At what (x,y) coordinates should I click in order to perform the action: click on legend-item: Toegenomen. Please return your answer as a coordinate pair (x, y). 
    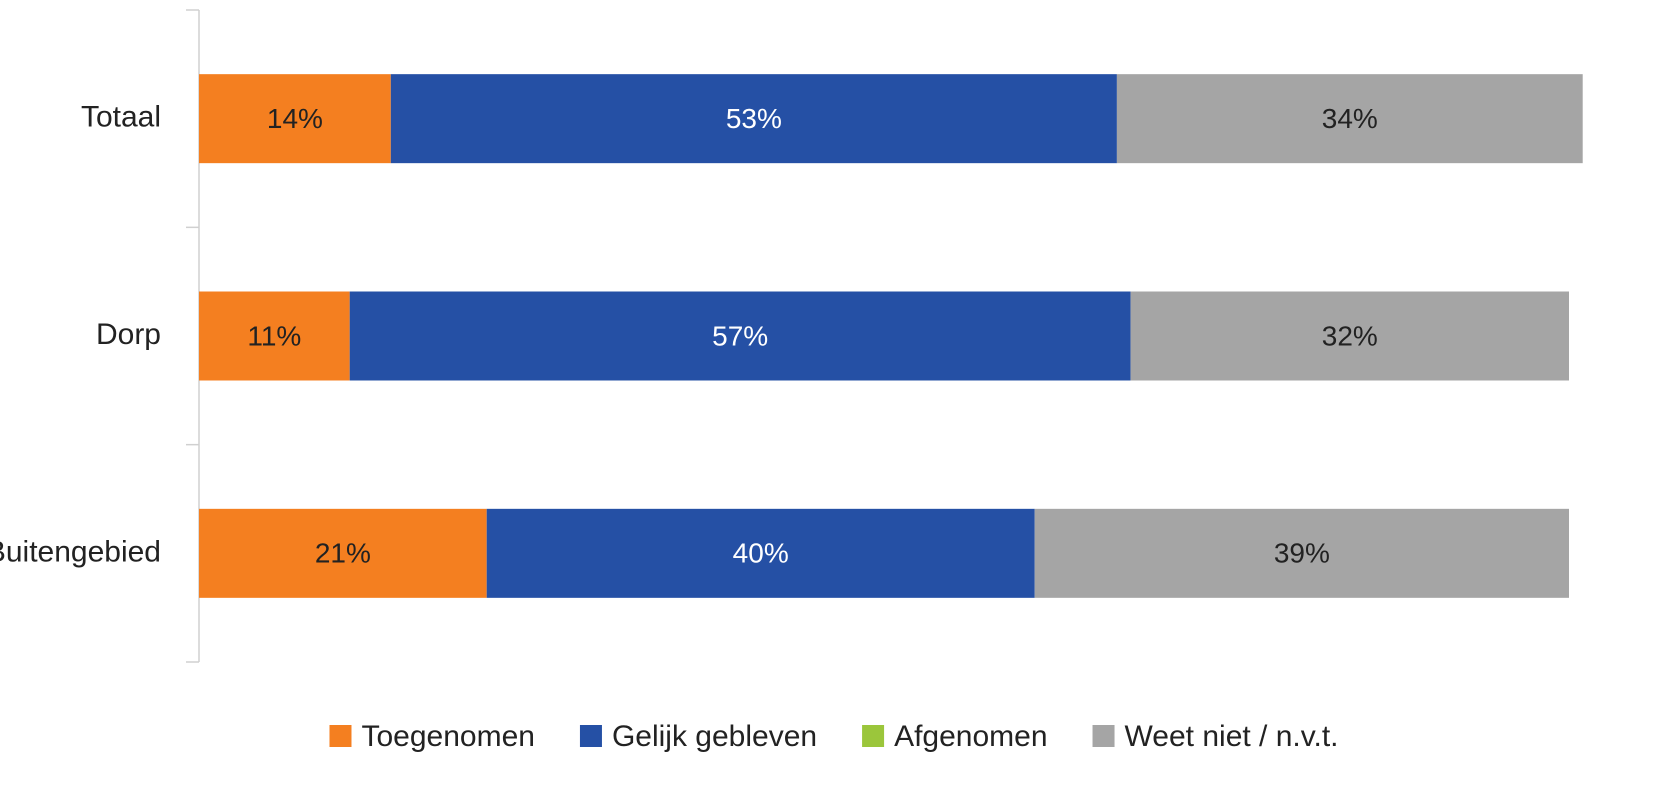
    Looking at the image, I should click on (432, 736).